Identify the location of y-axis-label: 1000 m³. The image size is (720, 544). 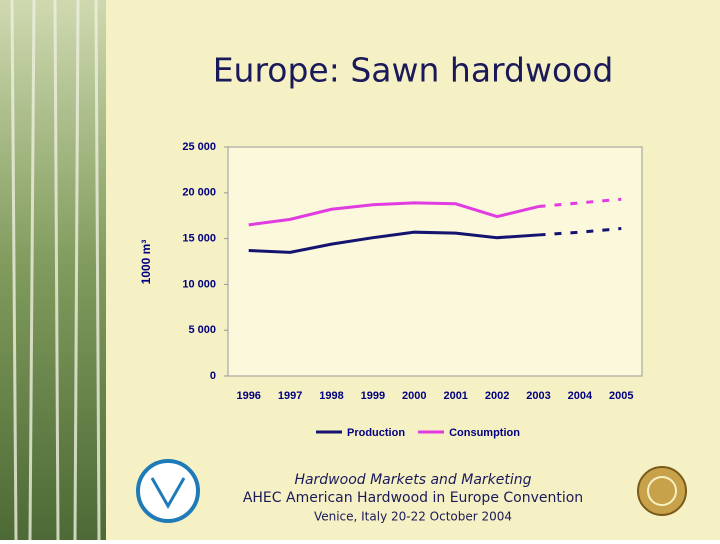
(146, 262).